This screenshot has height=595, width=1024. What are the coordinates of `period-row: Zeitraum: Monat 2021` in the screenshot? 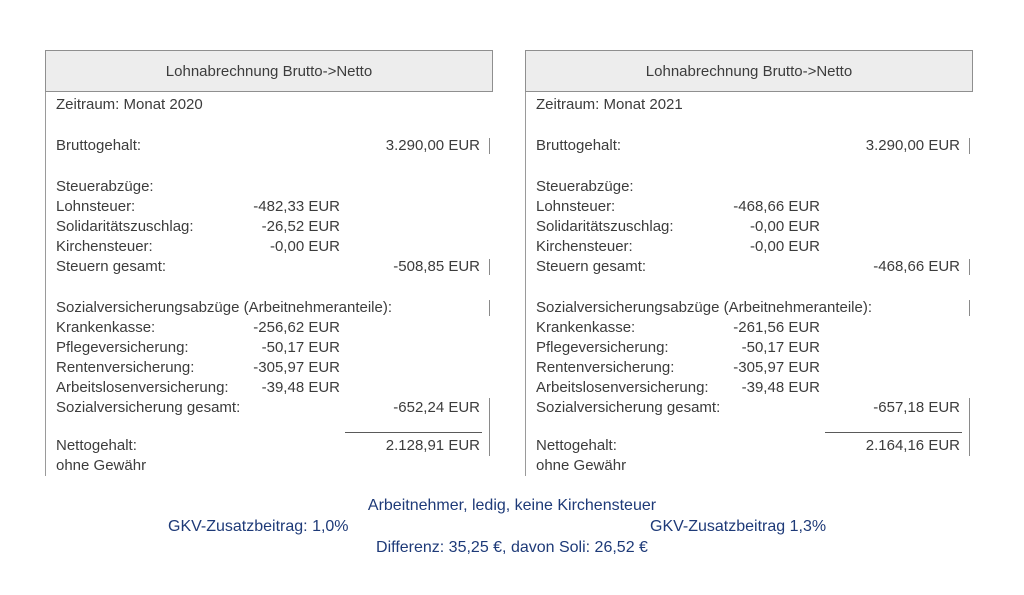 It's located at (749, 105).